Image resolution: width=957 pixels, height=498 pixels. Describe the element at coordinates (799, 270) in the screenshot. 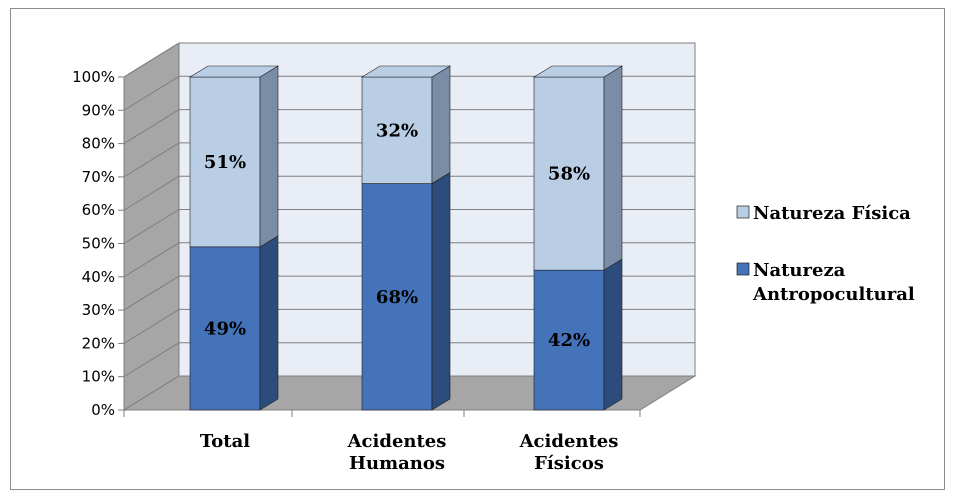

I see `legend-label-line: Natureza` at that location.